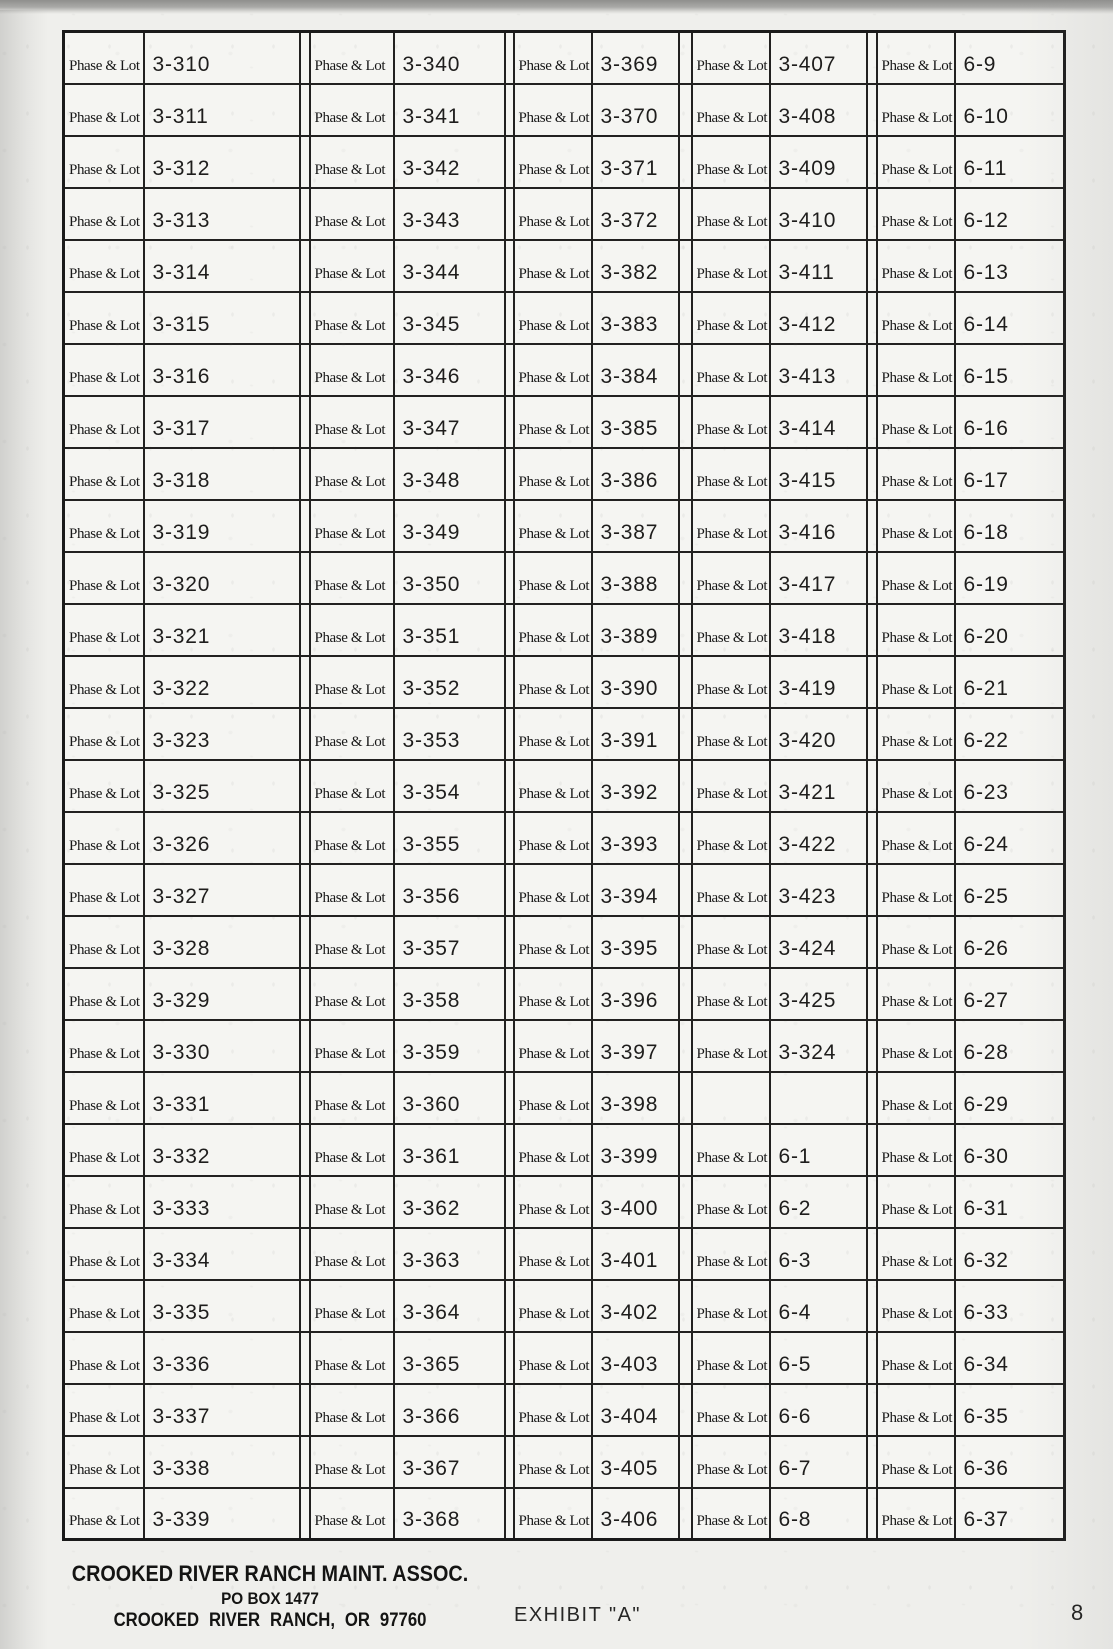 This screenshot has height=1649, width=1113. I want to click on lot-value-cell: 3-398, so click(635, 1097).